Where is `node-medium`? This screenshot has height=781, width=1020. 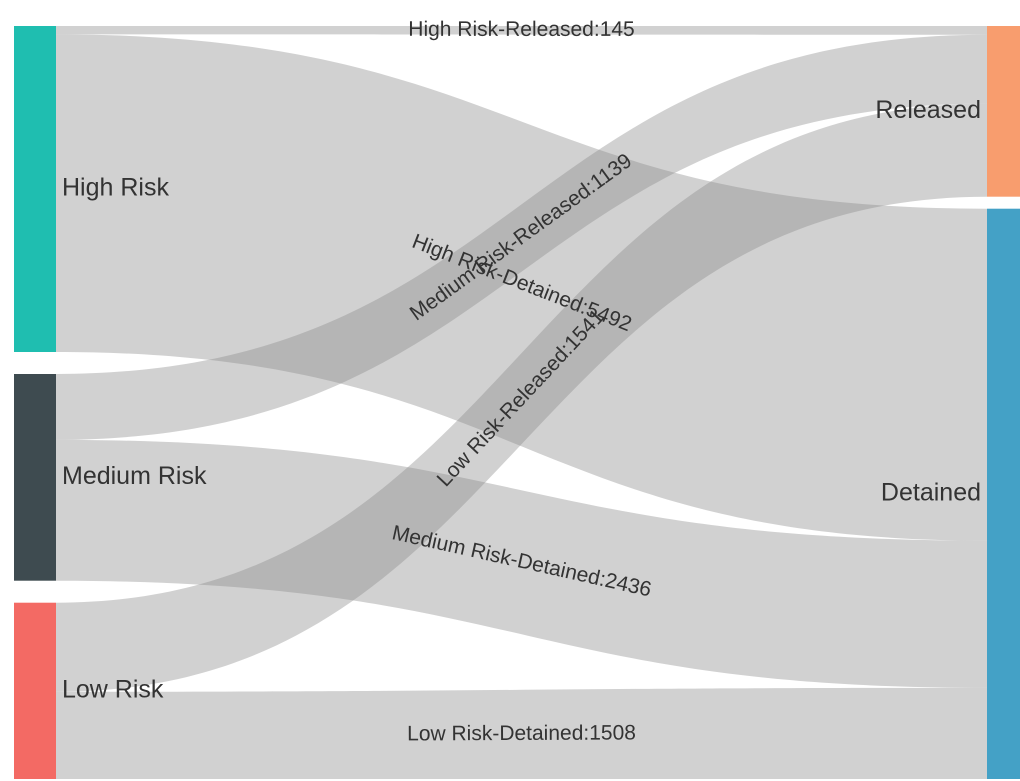
node-medium is located at coordinates (35, 477).